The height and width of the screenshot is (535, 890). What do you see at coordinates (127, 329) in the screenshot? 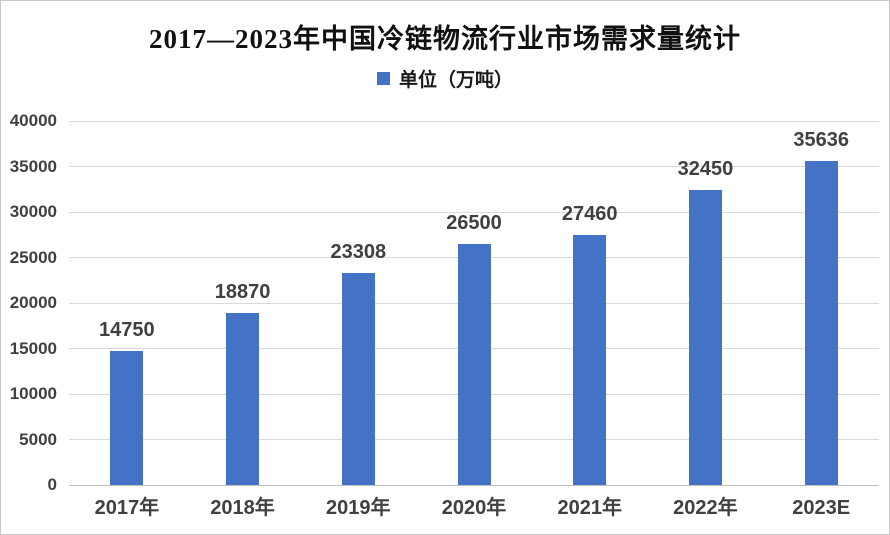
I see `bar-value-label: 14750` at bounding box center [127, 329].